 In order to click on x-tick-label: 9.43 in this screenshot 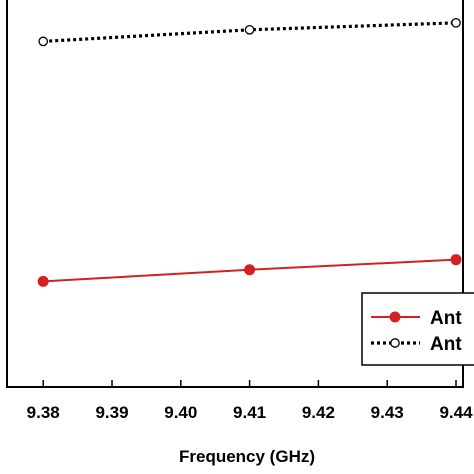, I will do `click(387, 412)`.